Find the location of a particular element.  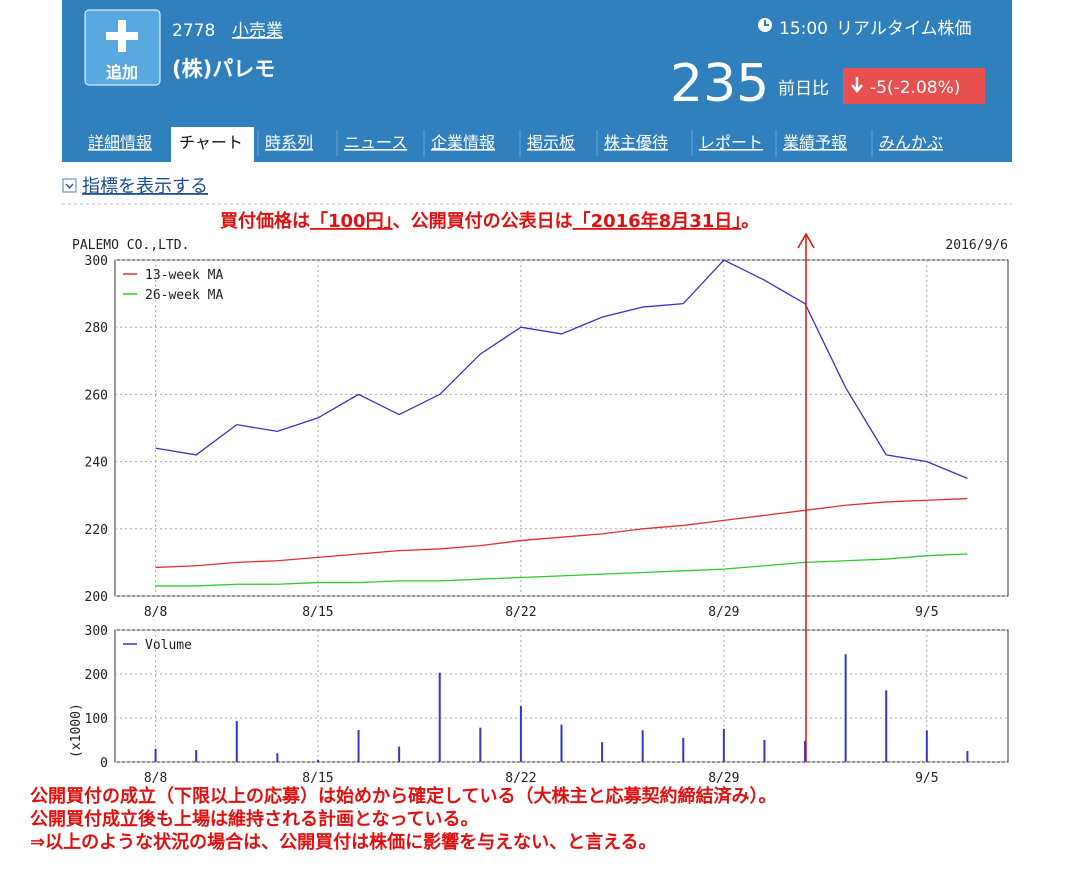

change-value: -5 is located at coordinates (878, 88).